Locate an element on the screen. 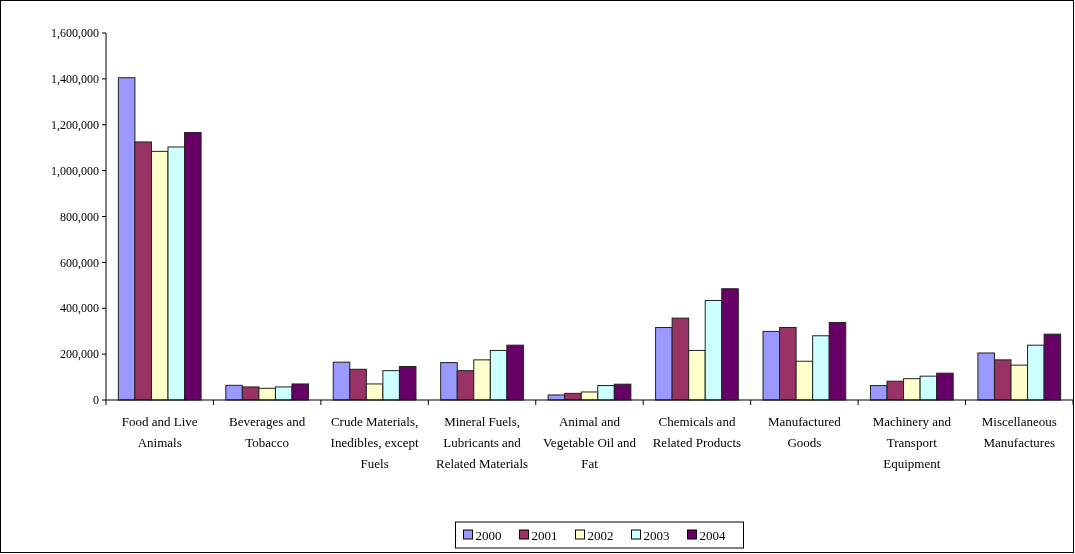  y-tick-label: 800,000 is located at coordinates (79, 216).